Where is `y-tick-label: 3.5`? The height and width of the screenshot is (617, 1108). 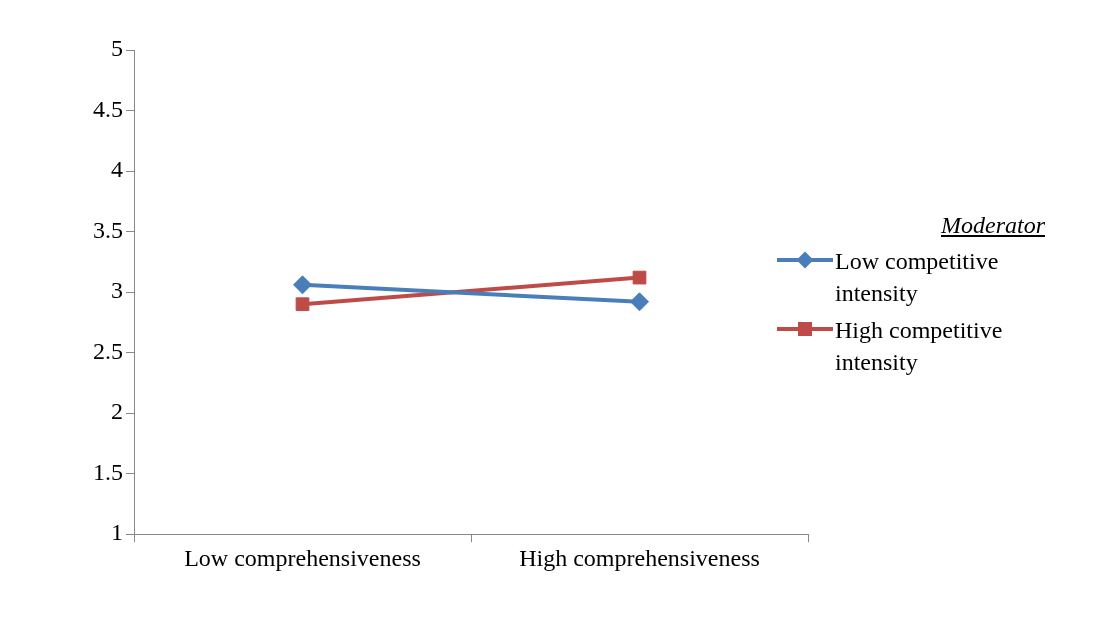
y-tick-label: 3.5 is located at coordinates (108, 229).